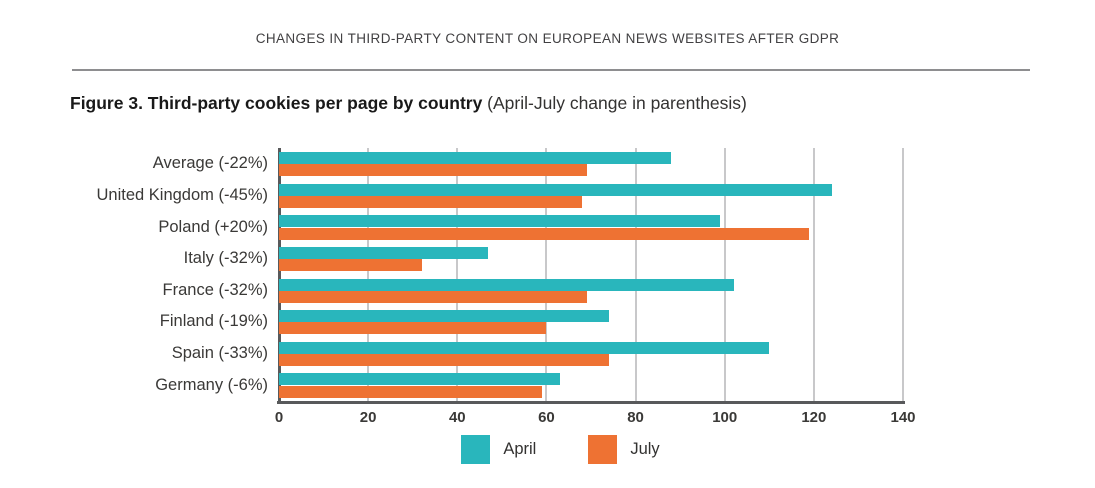 This screenshot has width=1095, height=488. What do you see at coordinates (219, 353) in the screenshot?
I see `category-label: Spain (-33%)` at bounding box center [219, 353].